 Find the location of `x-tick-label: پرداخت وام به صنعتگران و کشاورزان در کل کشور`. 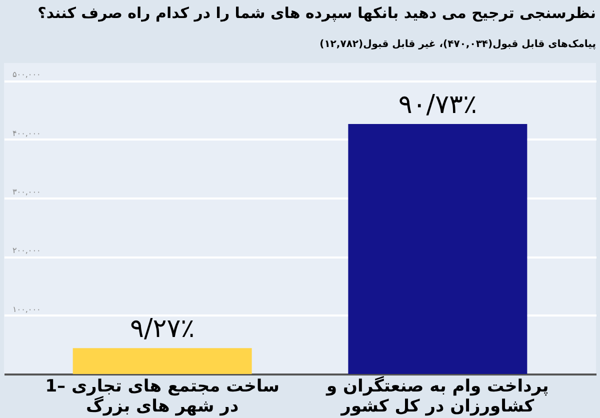

x-tick-label: پرداخت وام به صنعتگران و کشاورزان در کل کشور is located at coordinates (437, 396).